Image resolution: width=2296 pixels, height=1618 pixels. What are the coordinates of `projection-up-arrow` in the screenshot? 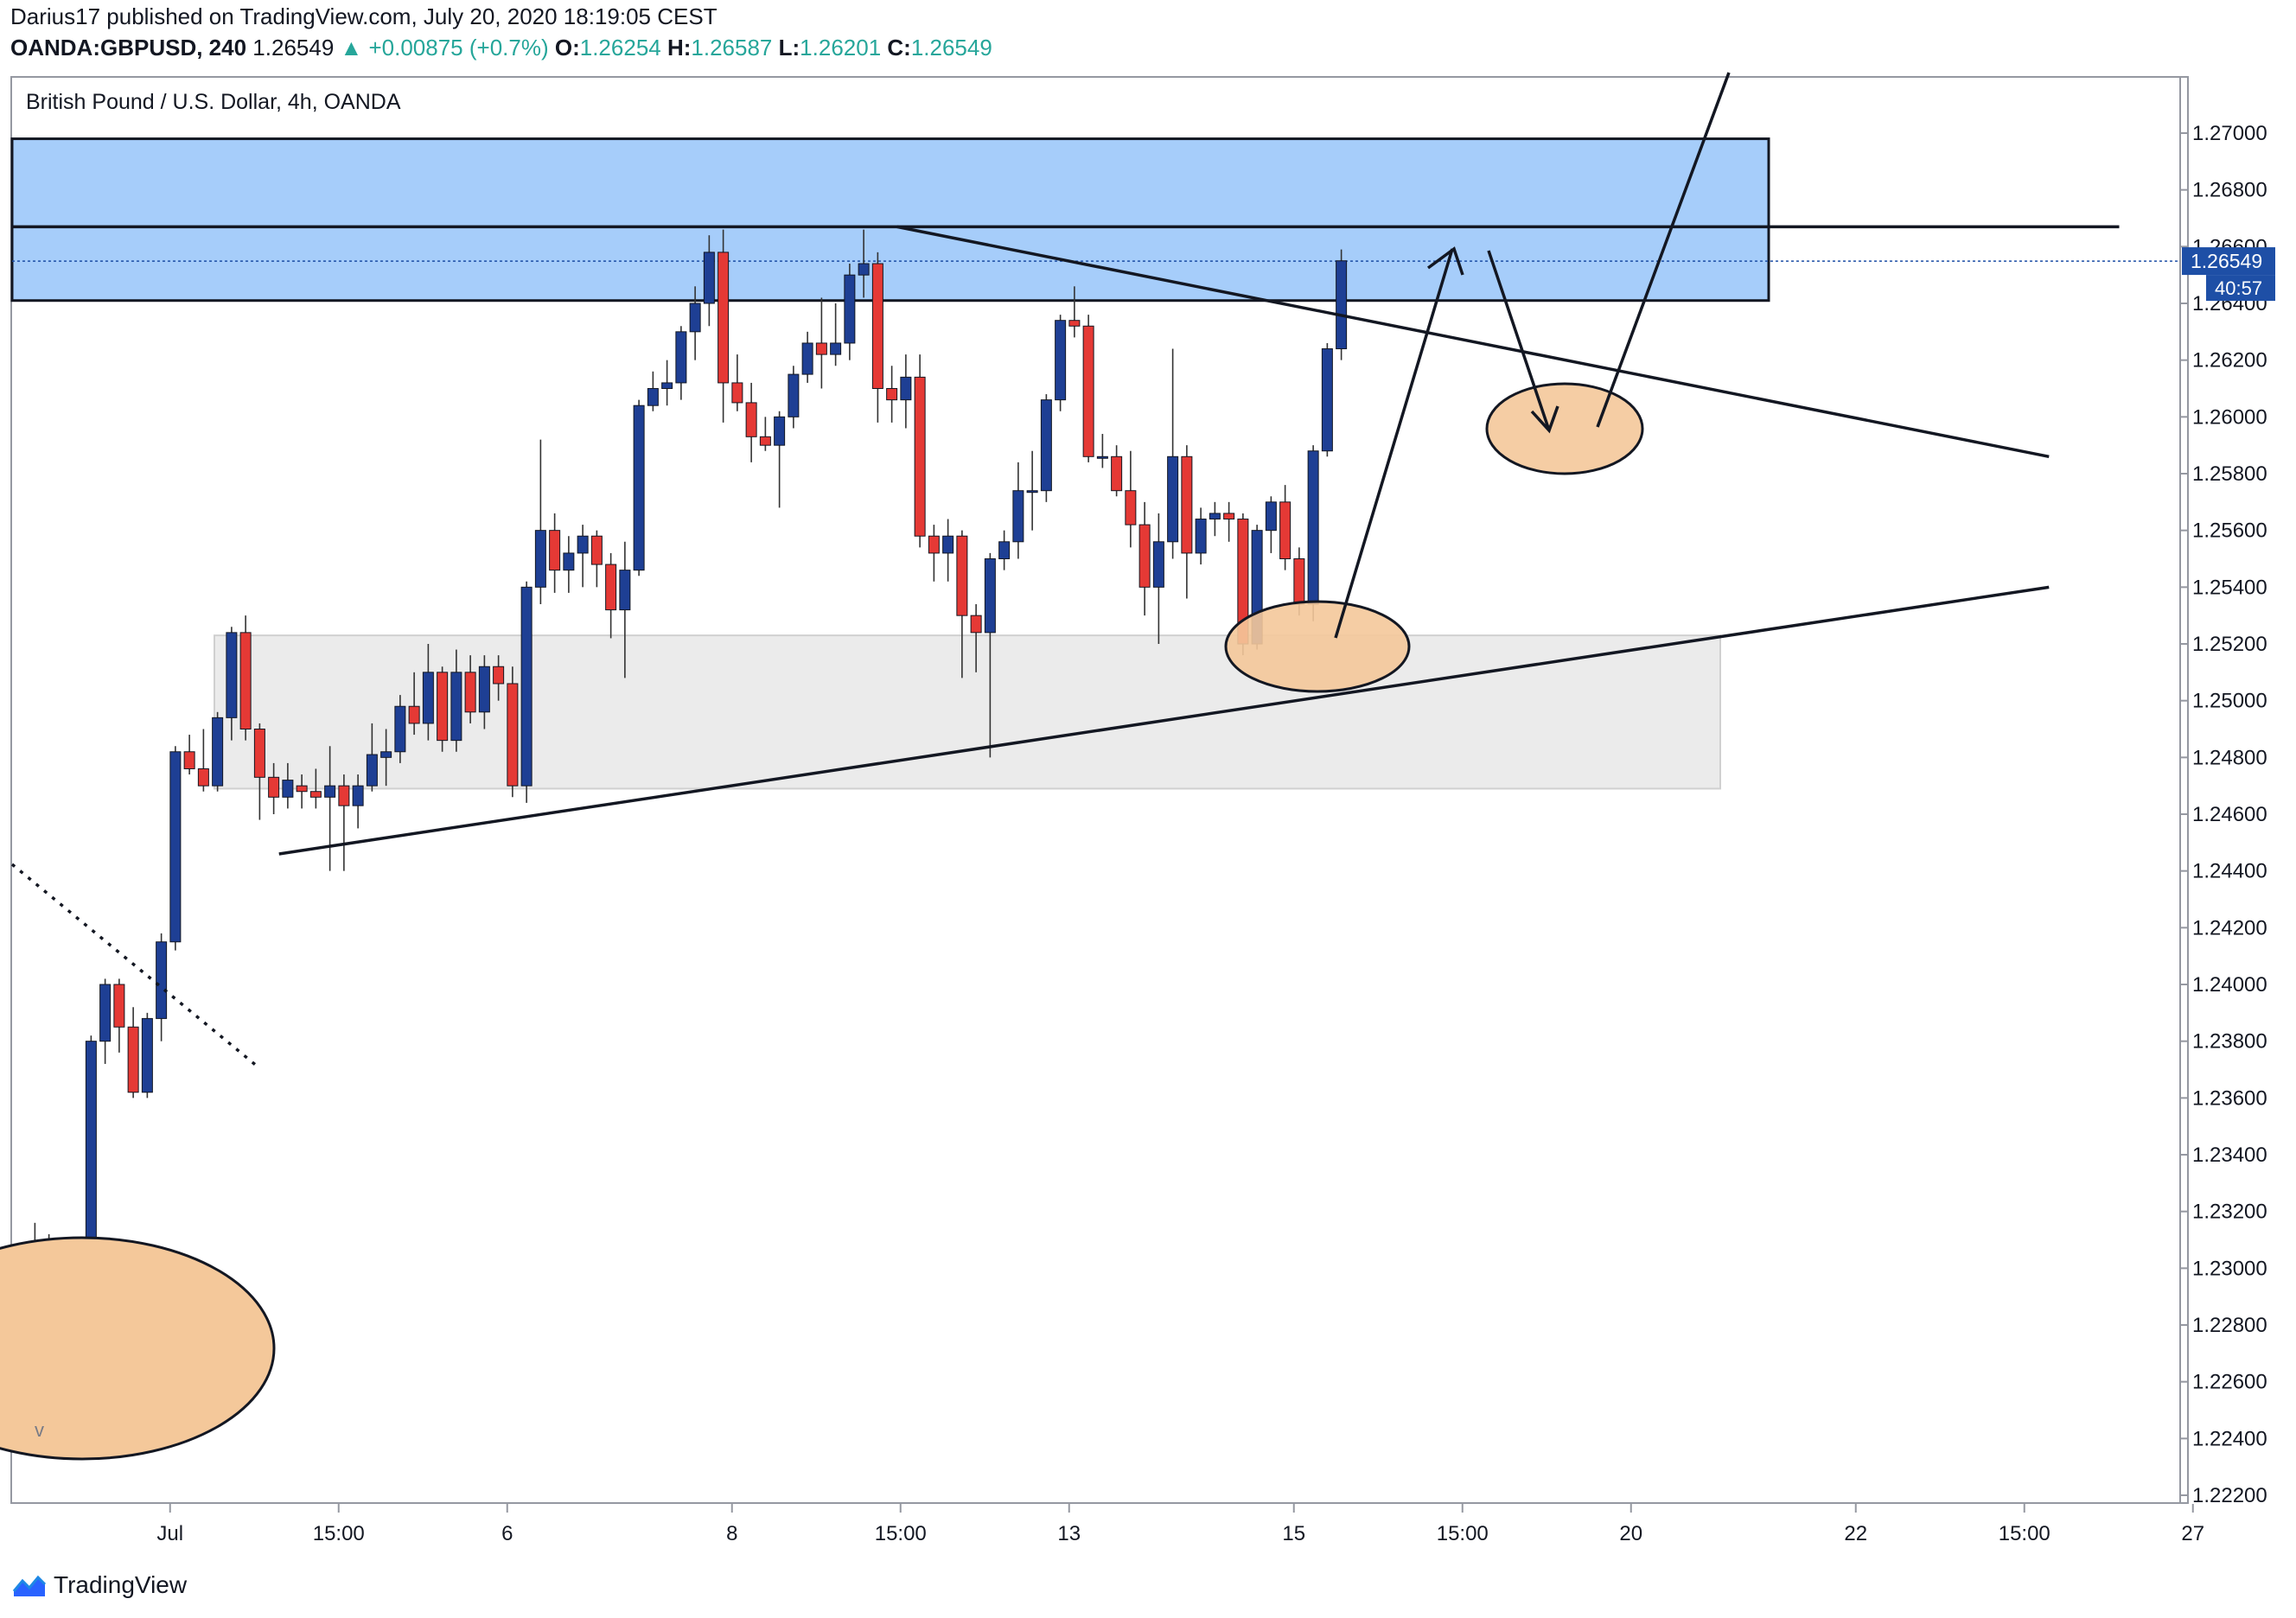 It's located at (1394, 444).